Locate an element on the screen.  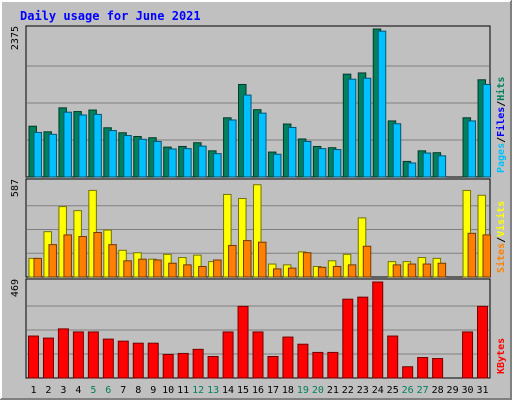
axis-legend: KBytes is located at coordinates (501, 356).